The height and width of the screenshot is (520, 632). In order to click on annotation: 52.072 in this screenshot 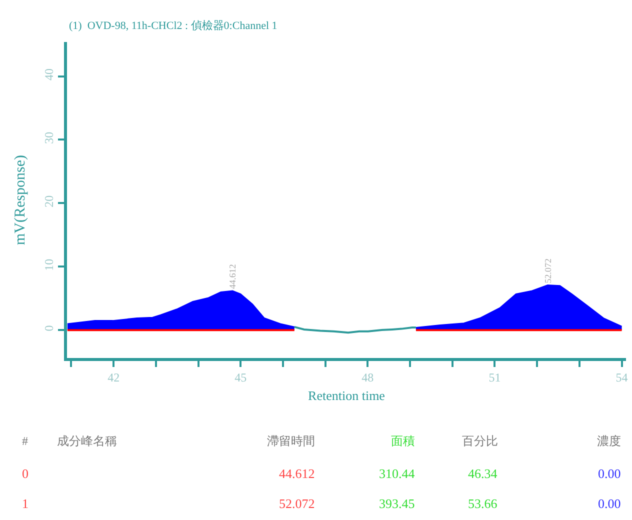, I will do `click(548, 271)`.